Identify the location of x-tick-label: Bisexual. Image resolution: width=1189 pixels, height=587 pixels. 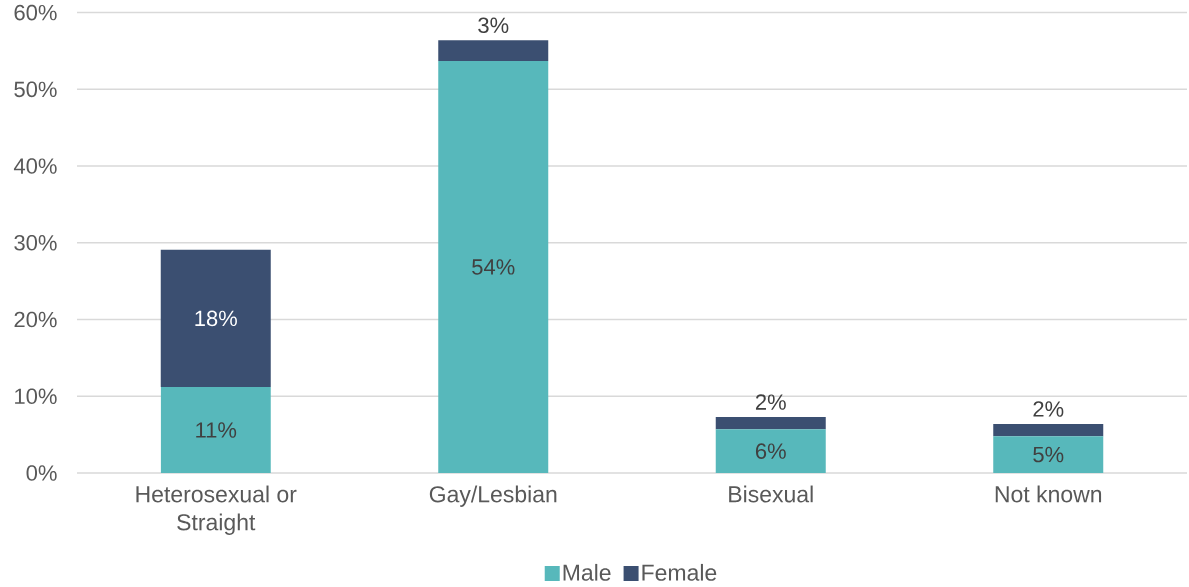
(771, 494).